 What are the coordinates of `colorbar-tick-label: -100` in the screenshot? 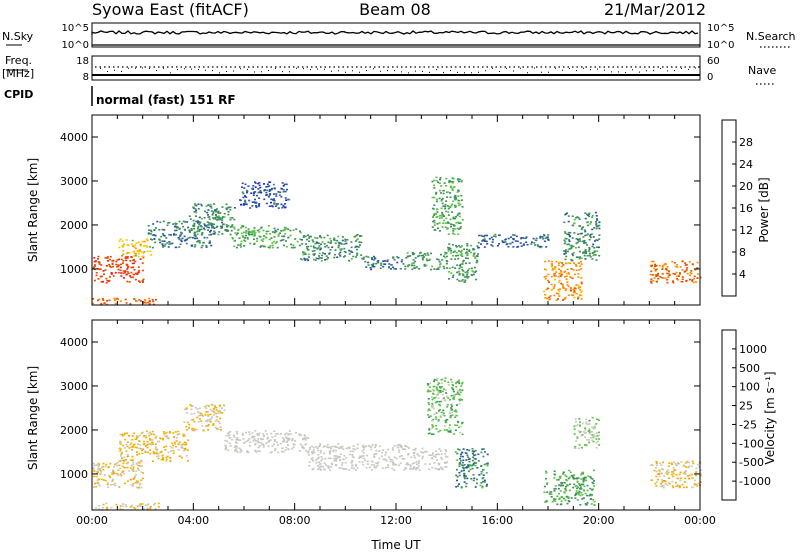 It's located at (751, 443).